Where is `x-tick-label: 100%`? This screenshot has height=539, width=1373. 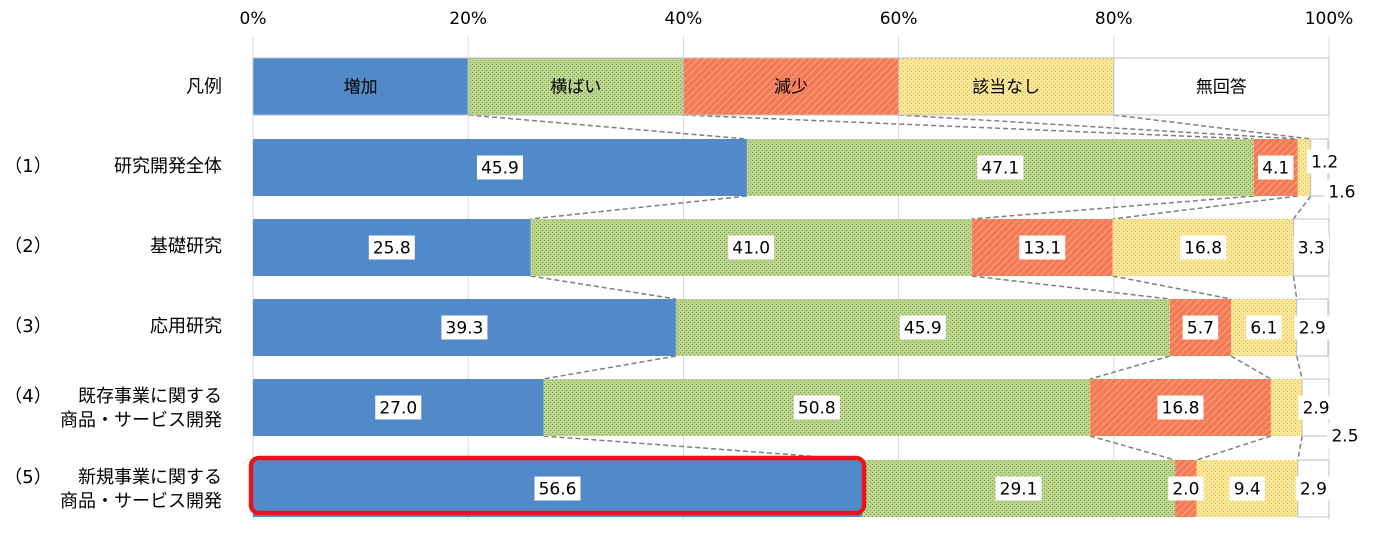 x-tick-label: 100% is located at coordinates (1329, 19).